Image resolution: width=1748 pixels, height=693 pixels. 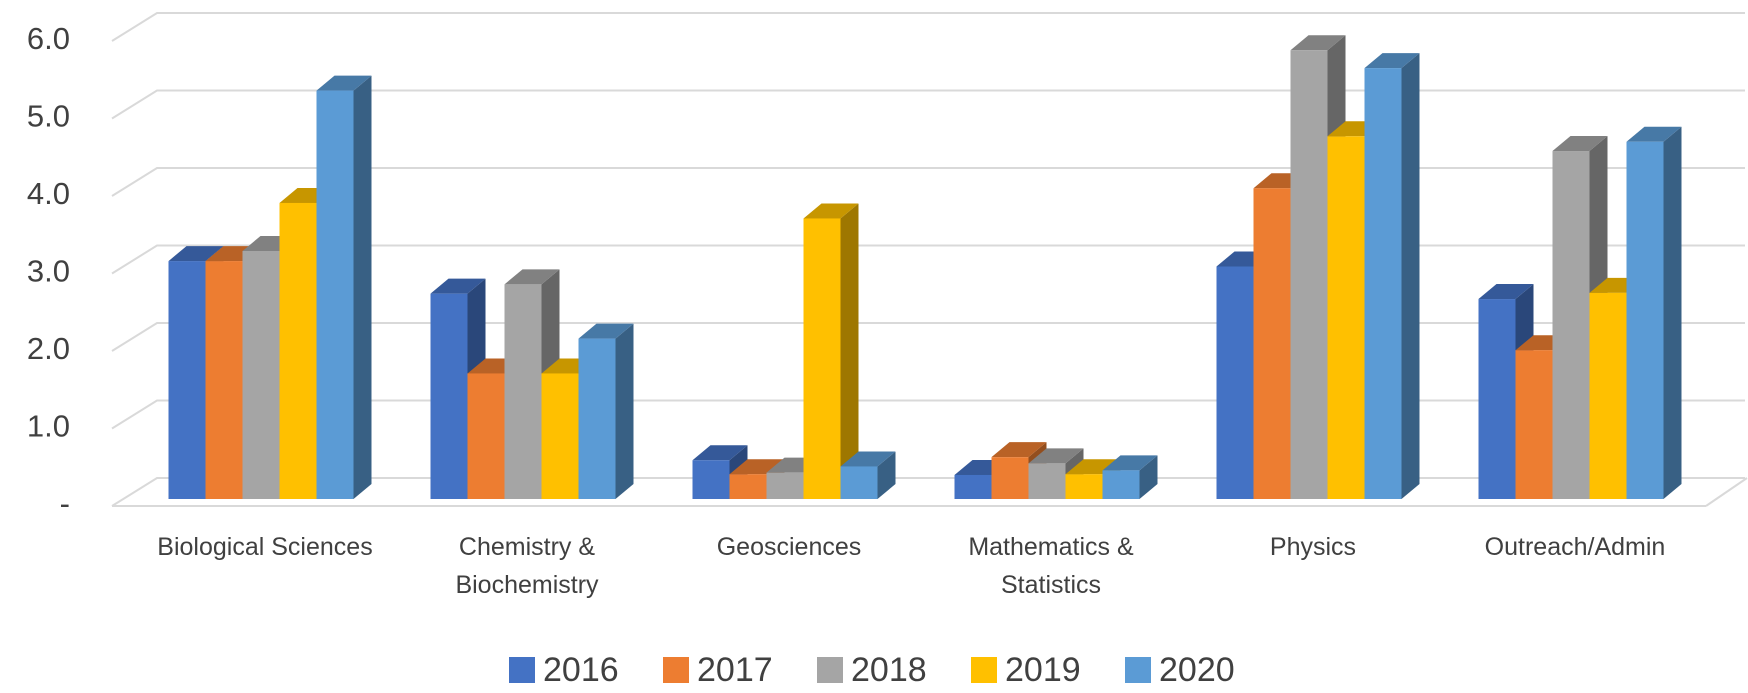 I want to click on x-tick-label: Chemistry & Biochemistry, so click(x=527, y=566).